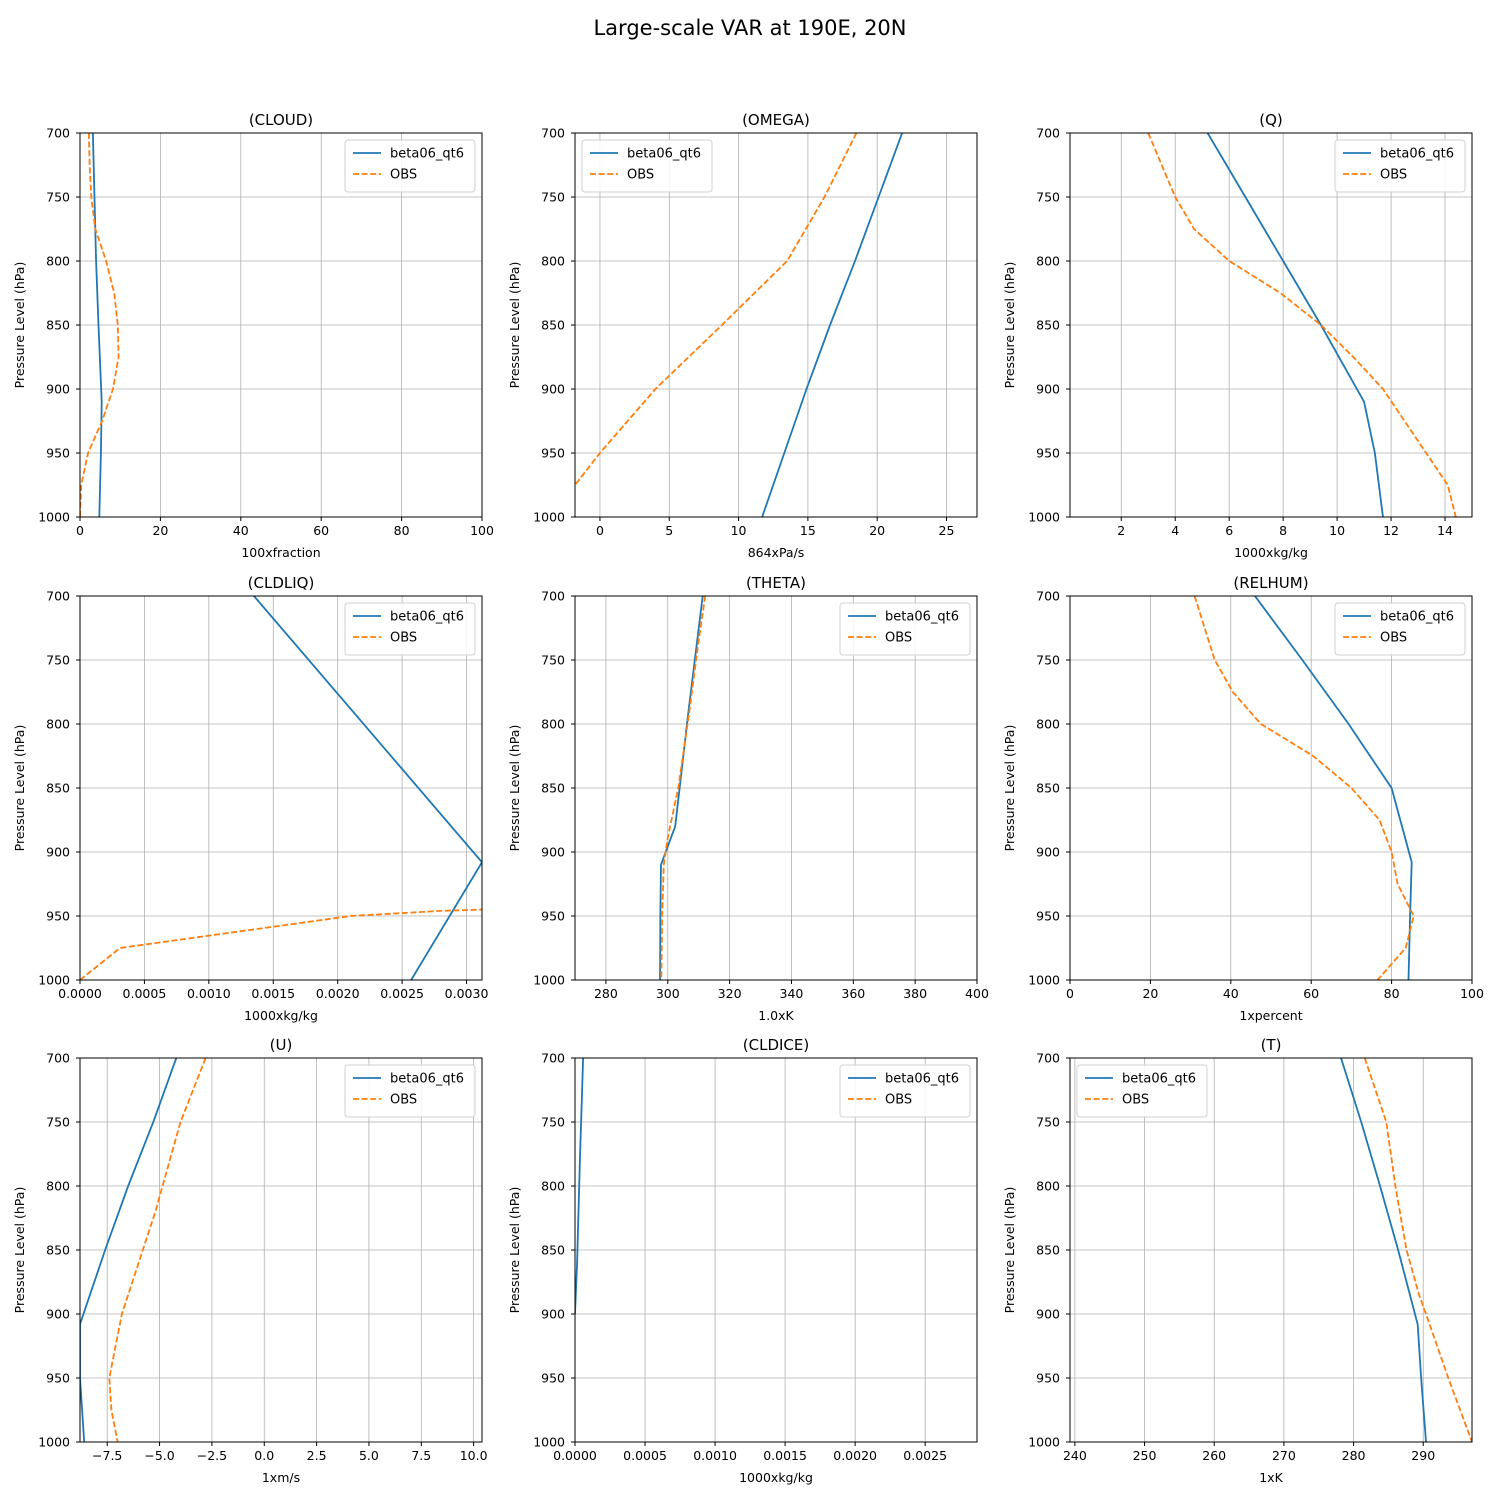 This screenshot has height=1500, width=1500. What do you see at coordinates (281, 120) in the screenshot?
I see `subplot-title: (CLOUD)` at bounding box center [281, 120].